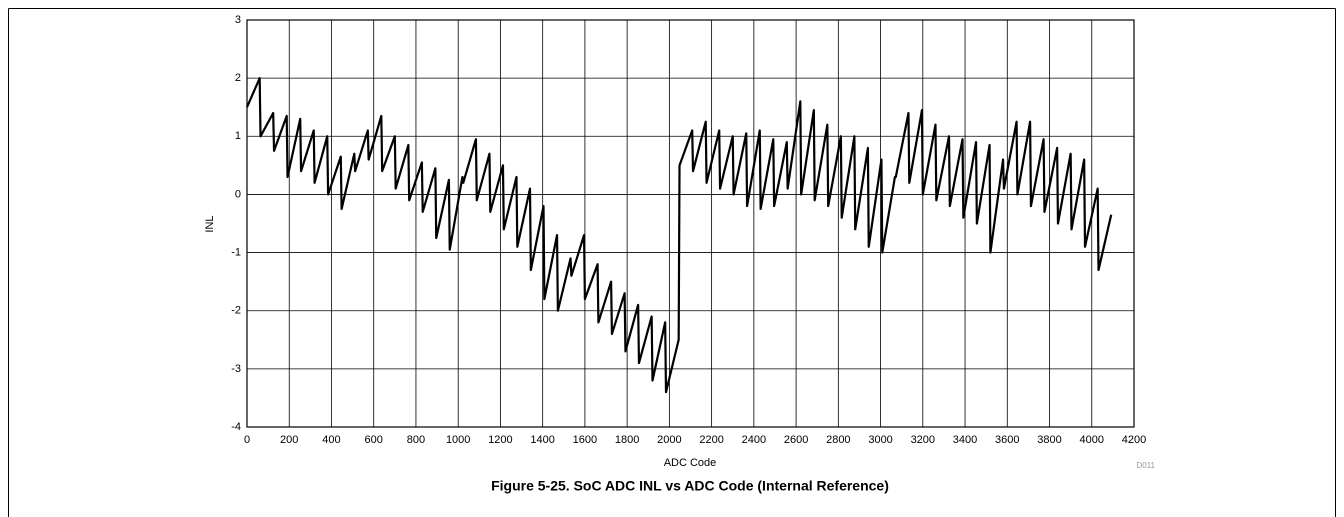  I want to click on y-axis-label: INL, so click(210, 223).